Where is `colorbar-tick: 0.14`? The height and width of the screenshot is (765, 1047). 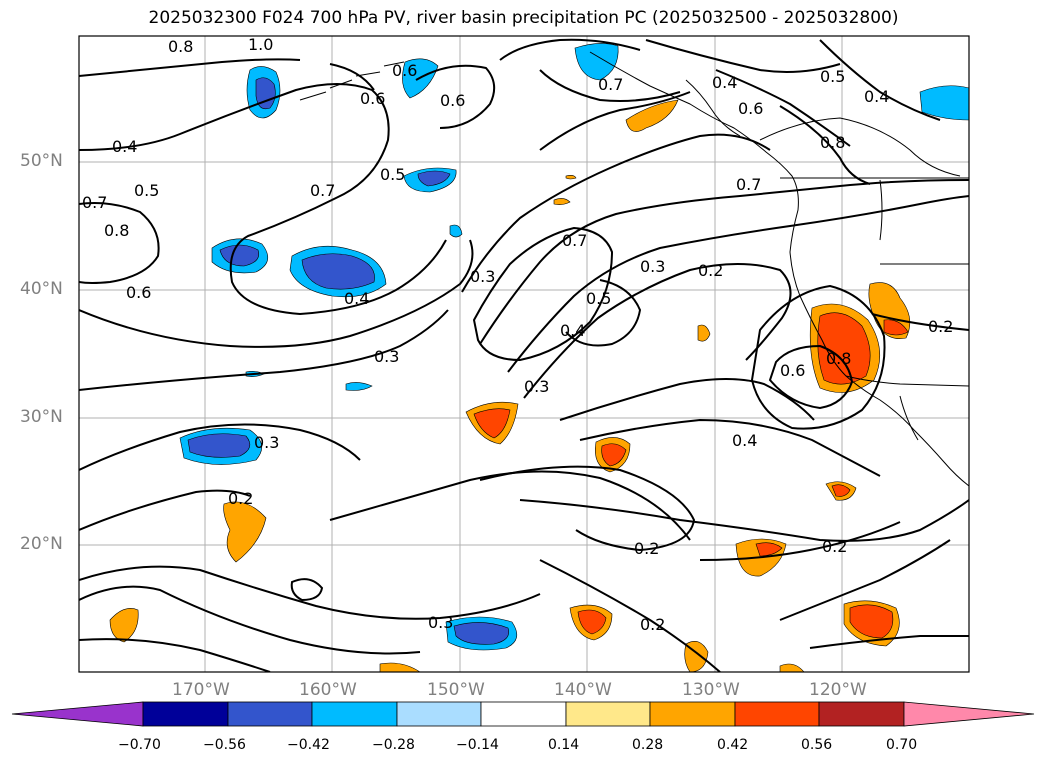 colorbar-tick: 0.14 is located at coordinates (564, 745).